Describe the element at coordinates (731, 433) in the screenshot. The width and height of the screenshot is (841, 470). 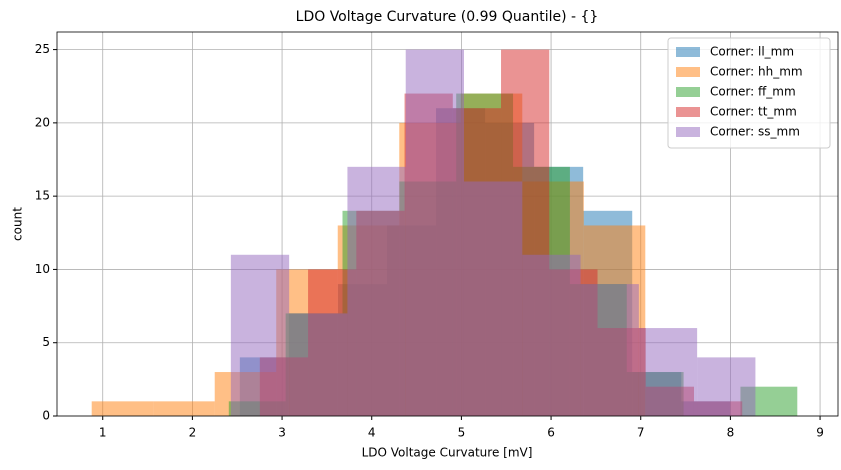
I see `x-tick-label: 8` at that location.